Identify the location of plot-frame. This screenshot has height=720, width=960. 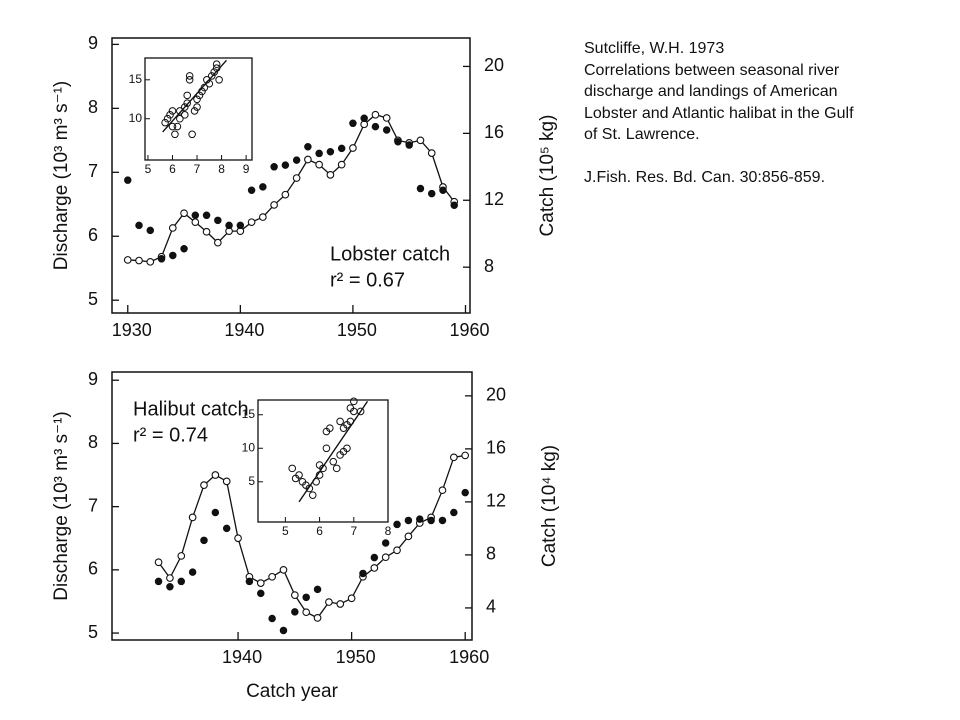
(291, 175).